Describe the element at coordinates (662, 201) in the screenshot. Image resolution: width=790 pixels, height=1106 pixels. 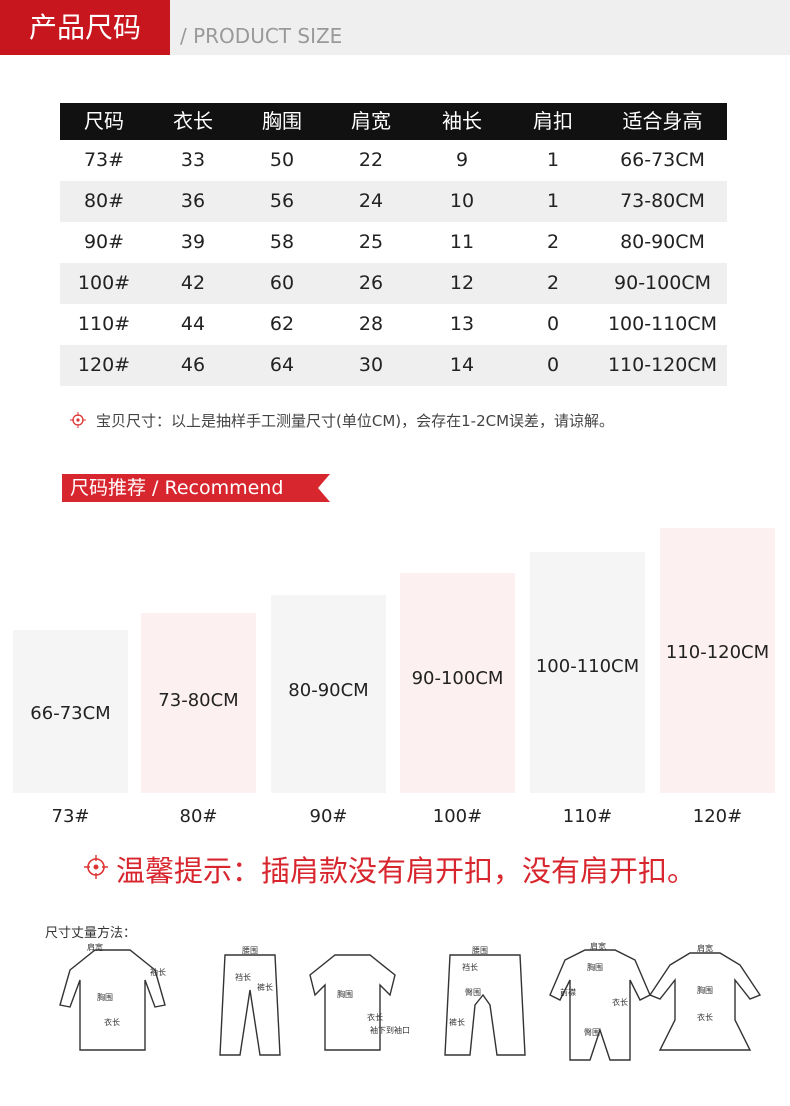
I see `table-cell: 73-80CM` at that location.